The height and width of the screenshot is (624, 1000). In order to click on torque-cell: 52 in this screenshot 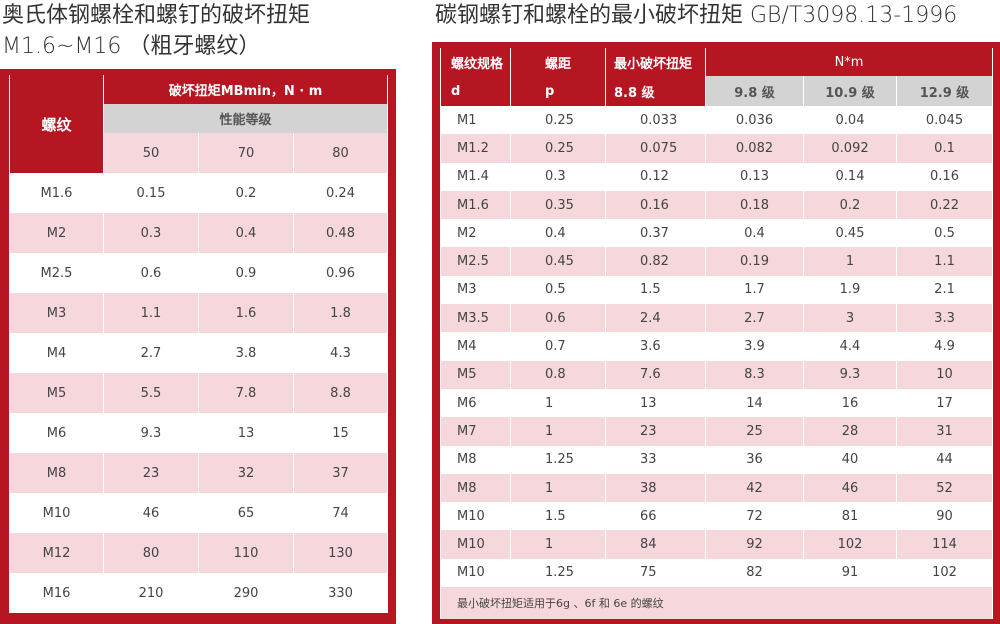, I will do `click(944, 488)`.